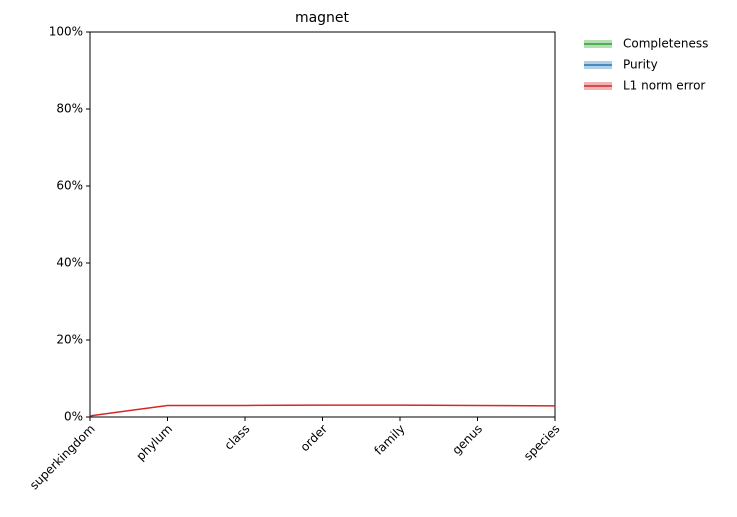  Describe the element at coordinates (664, 86) in the screenshot. I see `legend-label: L1 norm error` at that location.